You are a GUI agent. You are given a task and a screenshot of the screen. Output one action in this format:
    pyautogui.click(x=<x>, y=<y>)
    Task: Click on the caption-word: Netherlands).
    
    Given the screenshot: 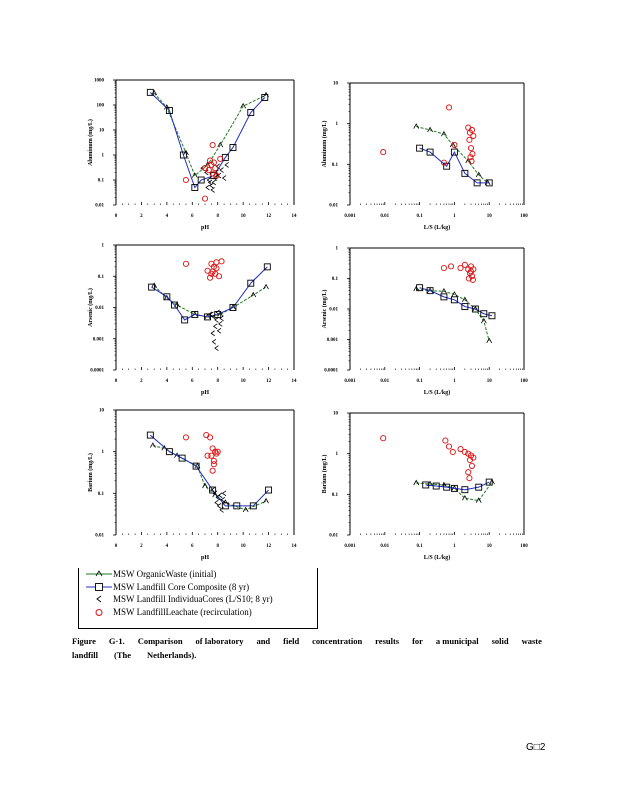 What is the action you would take?
    pyautogui.click(x=171, y=655)
    